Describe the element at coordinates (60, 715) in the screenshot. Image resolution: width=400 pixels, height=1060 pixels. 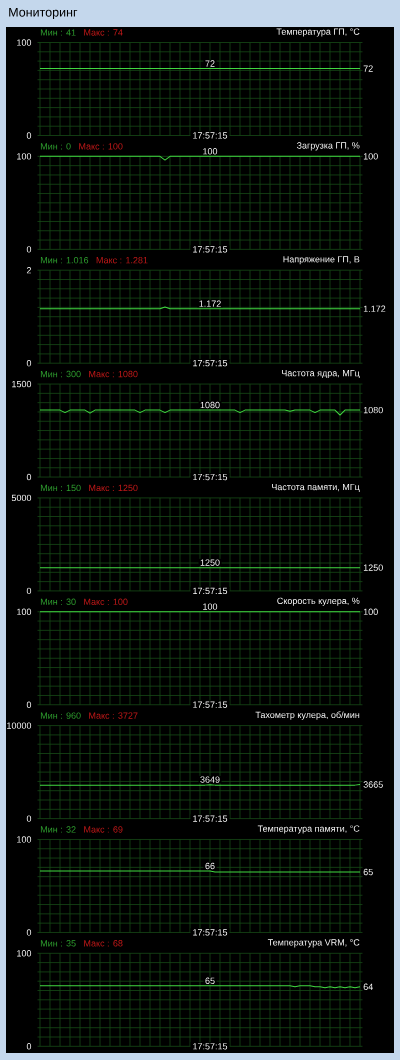
I see `text: Мин : 960` at that location.